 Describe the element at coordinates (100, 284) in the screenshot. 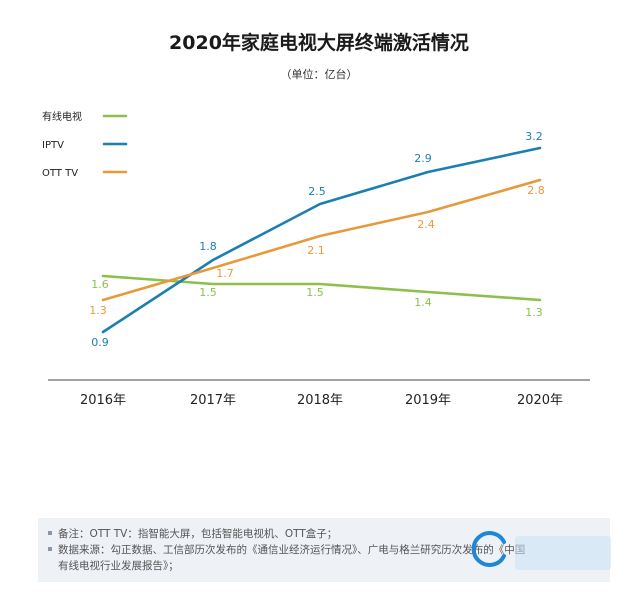

I see `data-label: 1.6` at that location.